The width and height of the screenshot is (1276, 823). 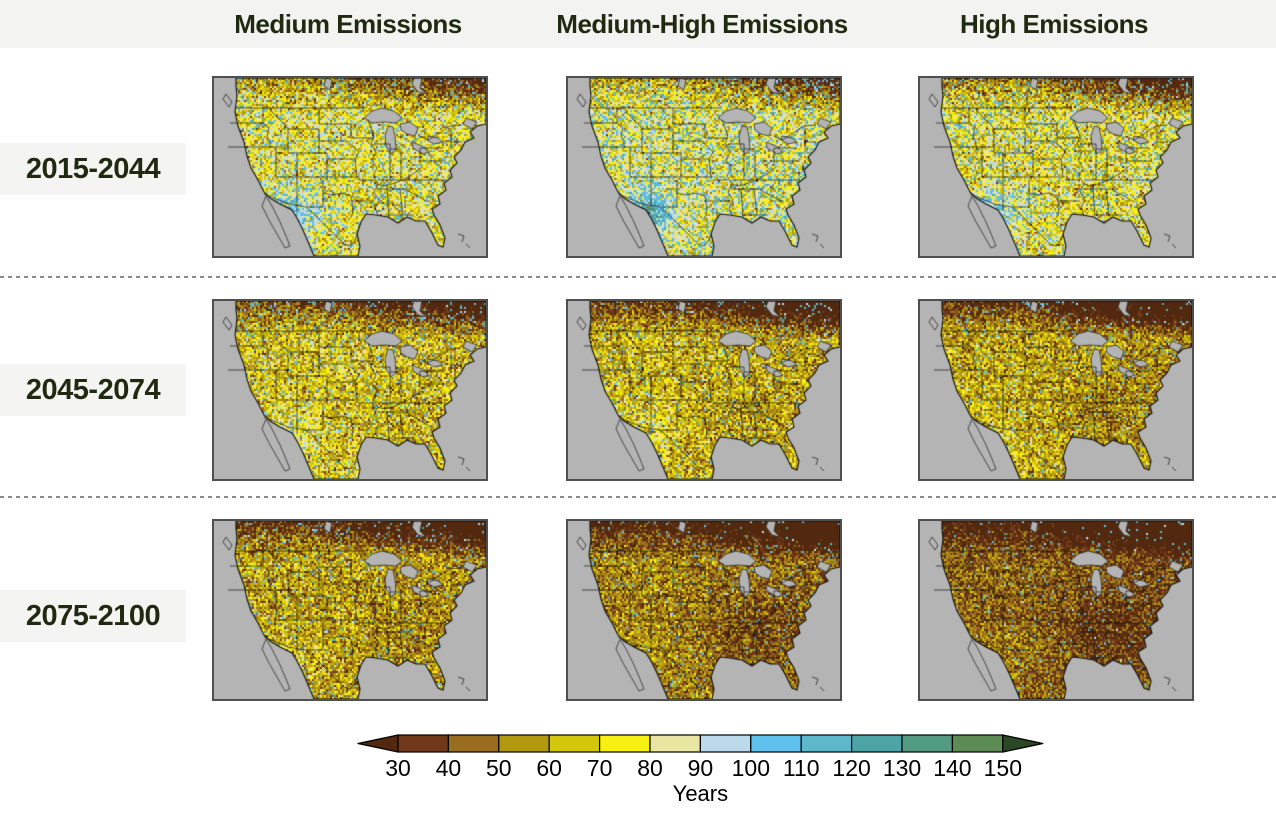 What do you see at coordinates (704, 390) in the screenshot?
I see `map-panel-2045-2074-medium-high-emissions` at bounding box center [704, 390].